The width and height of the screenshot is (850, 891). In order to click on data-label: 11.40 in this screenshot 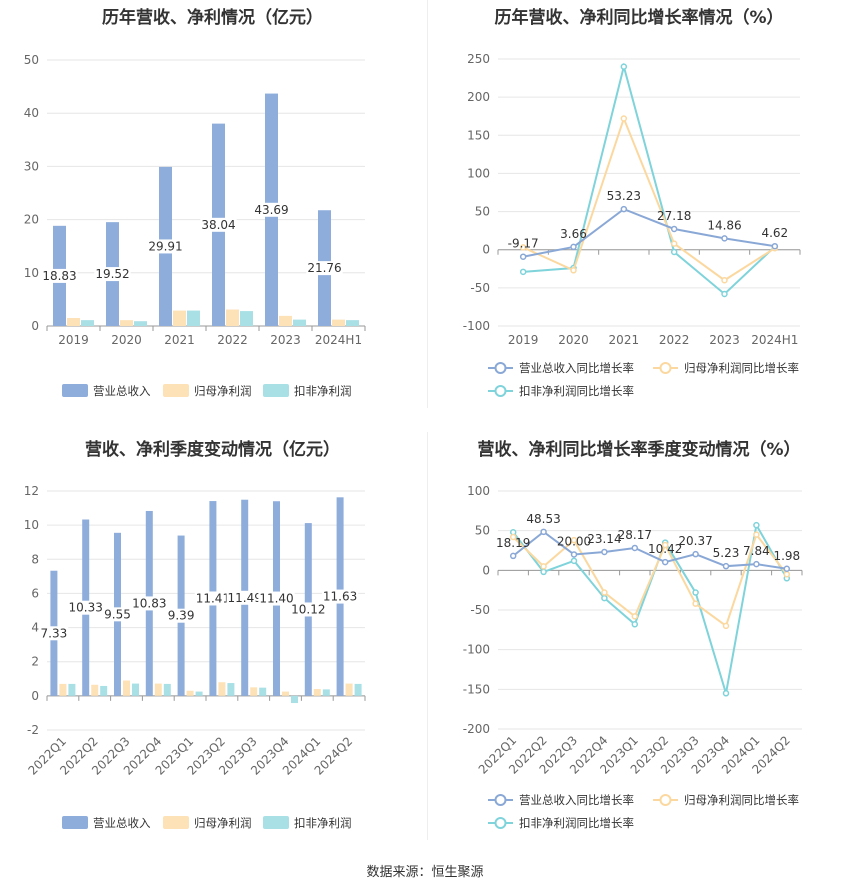, I will do `click(276, 599)`.